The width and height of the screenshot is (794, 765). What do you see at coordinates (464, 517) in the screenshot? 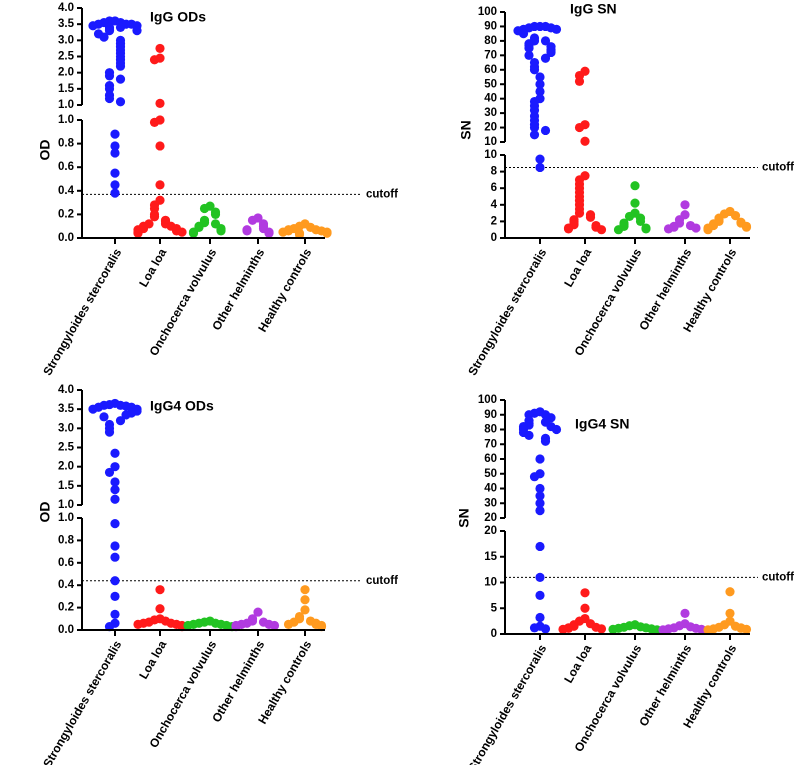
I see `y-axis-label: SN` at bounding box center [464, 517].